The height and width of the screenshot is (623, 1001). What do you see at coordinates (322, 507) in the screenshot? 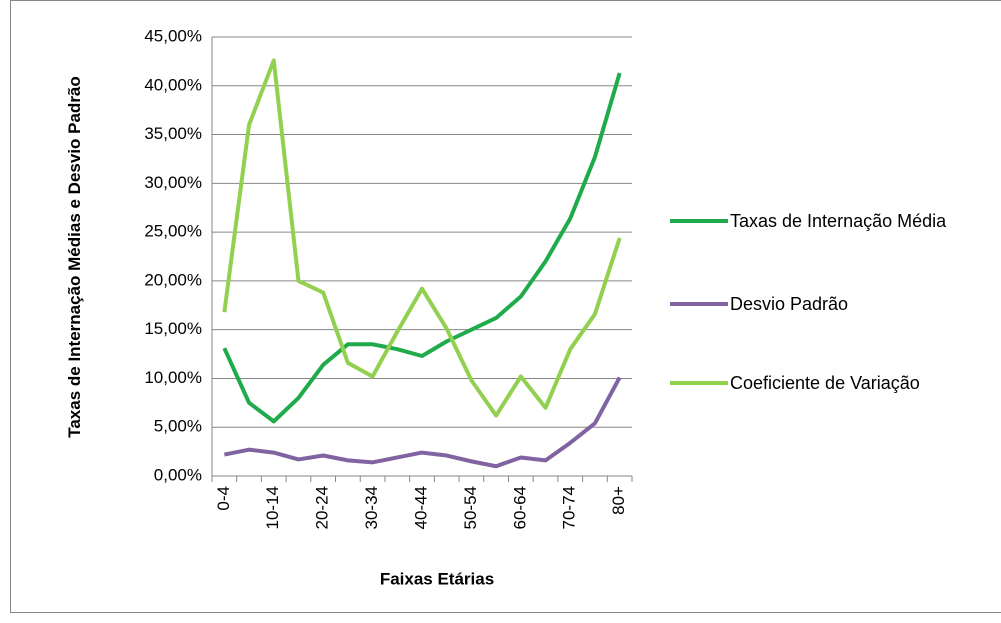
I see `x-tick-label: 20-24` at bounding box center [322, 507].